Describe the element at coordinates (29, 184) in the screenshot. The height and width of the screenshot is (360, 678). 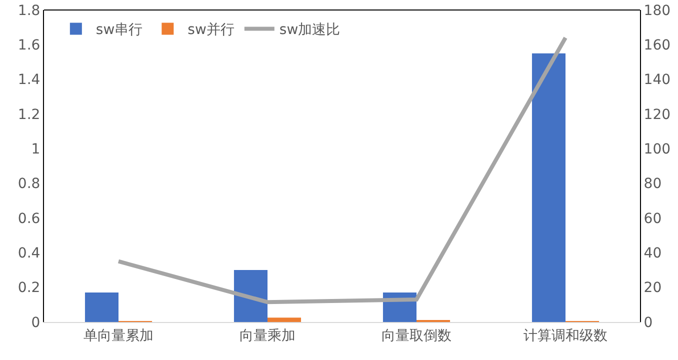
I see `y-tick-label: 0.8` at that location.